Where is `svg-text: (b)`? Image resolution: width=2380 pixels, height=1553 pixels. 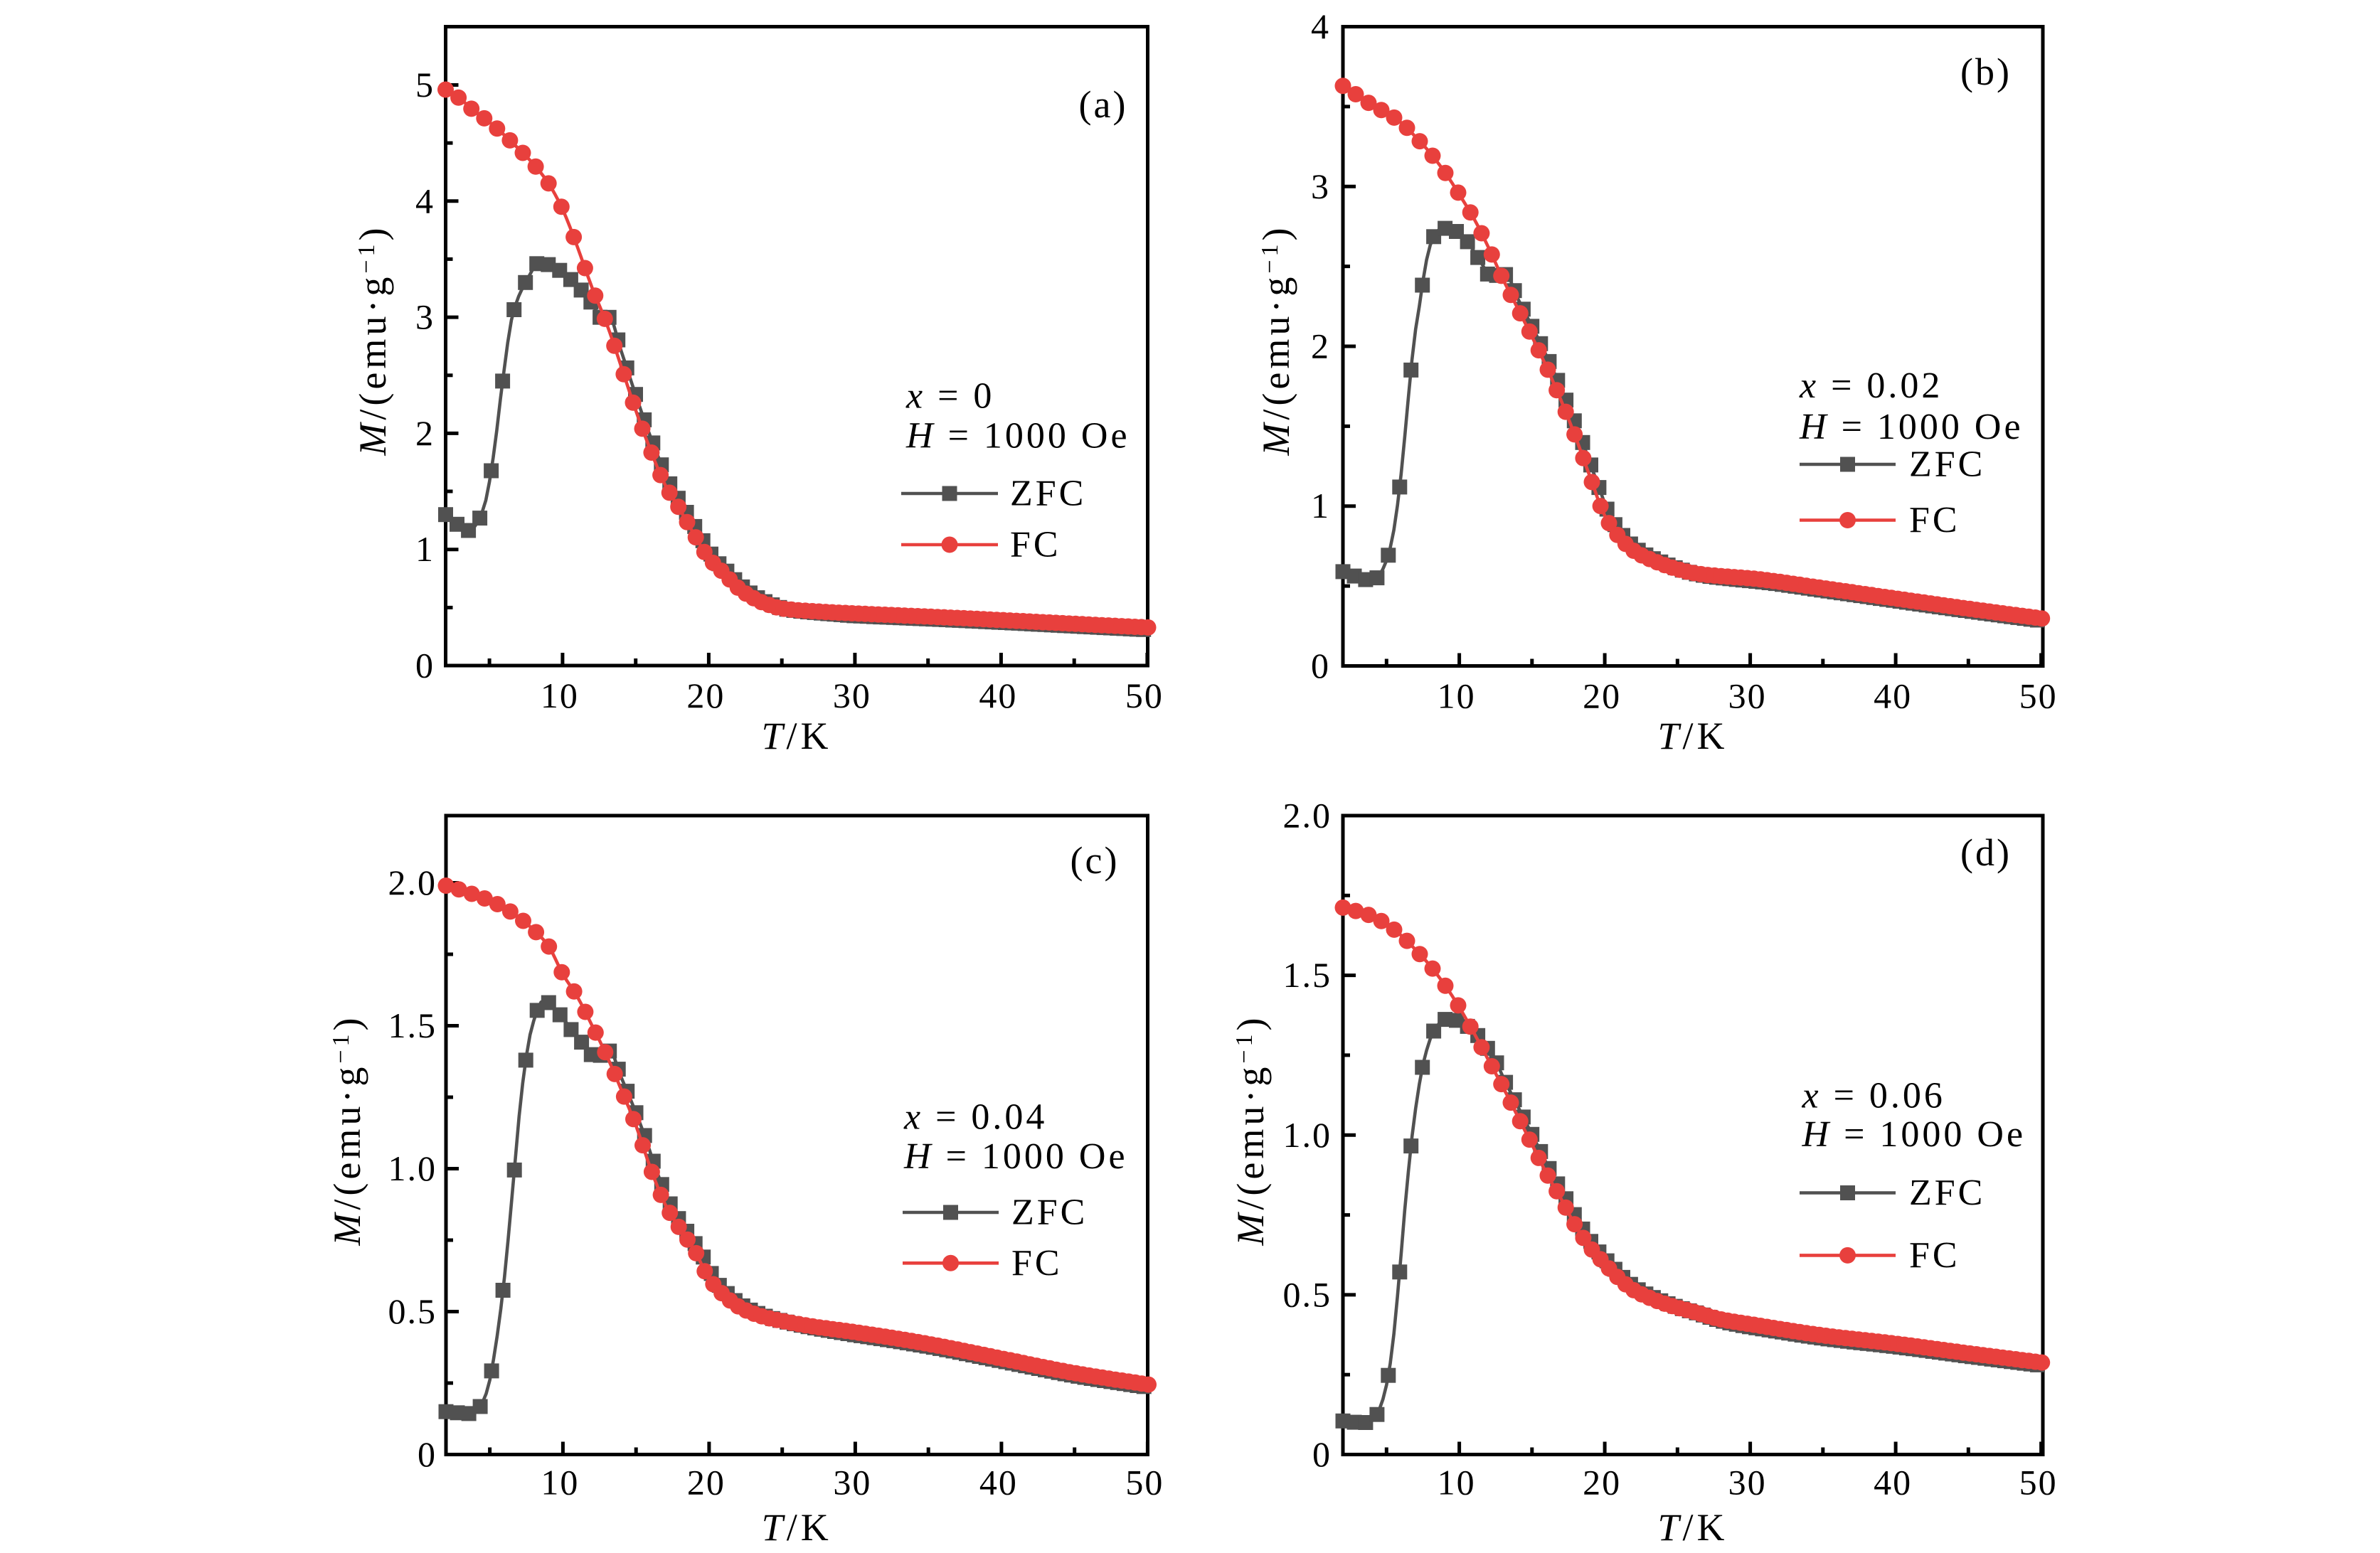
svg-text: (b) is located at coordinates (1986, 71).